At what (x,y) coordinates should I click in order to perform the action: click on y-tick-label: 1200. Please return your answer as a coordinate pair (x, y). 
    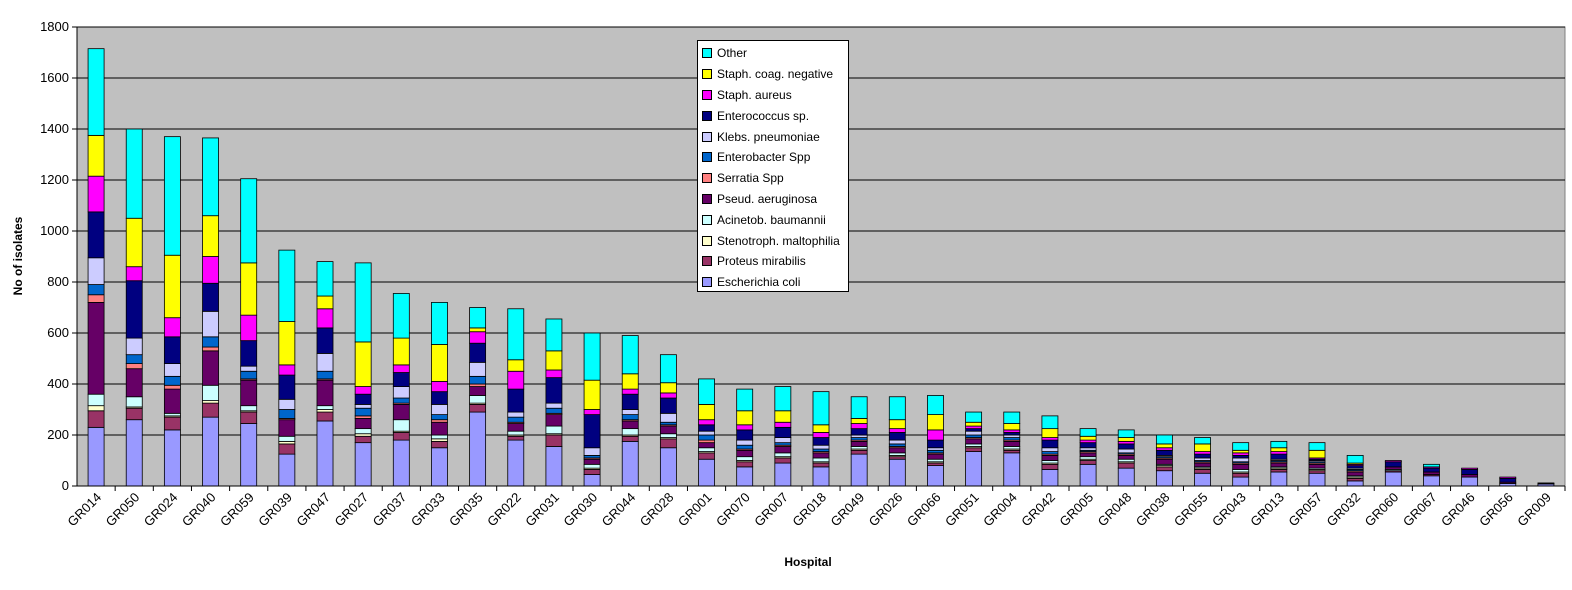
    Looking at the image, I should click on (54, 179).